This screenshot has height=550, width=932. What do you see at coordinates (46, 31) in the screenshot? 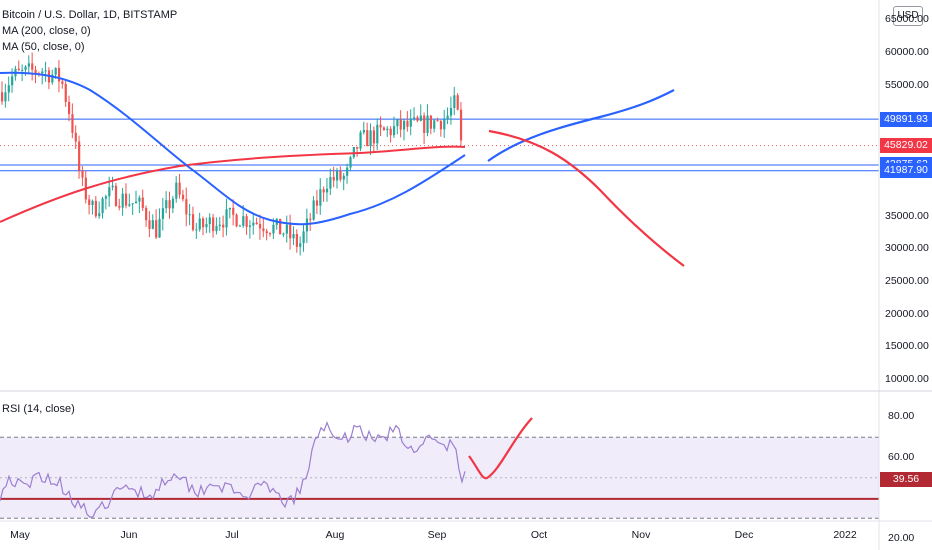
I see `ma200-legend: MA (200, close, 0)` at bounding box center [46, 31].